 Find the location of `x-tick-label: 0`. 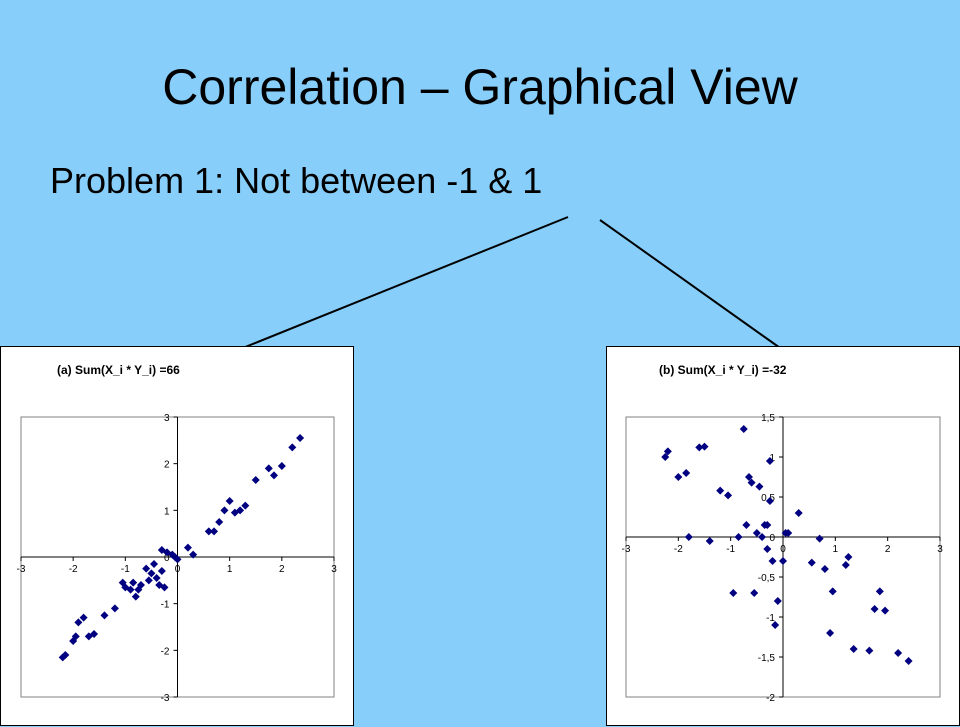

x-tick-label: 0 is located at coordinates (783, 549).